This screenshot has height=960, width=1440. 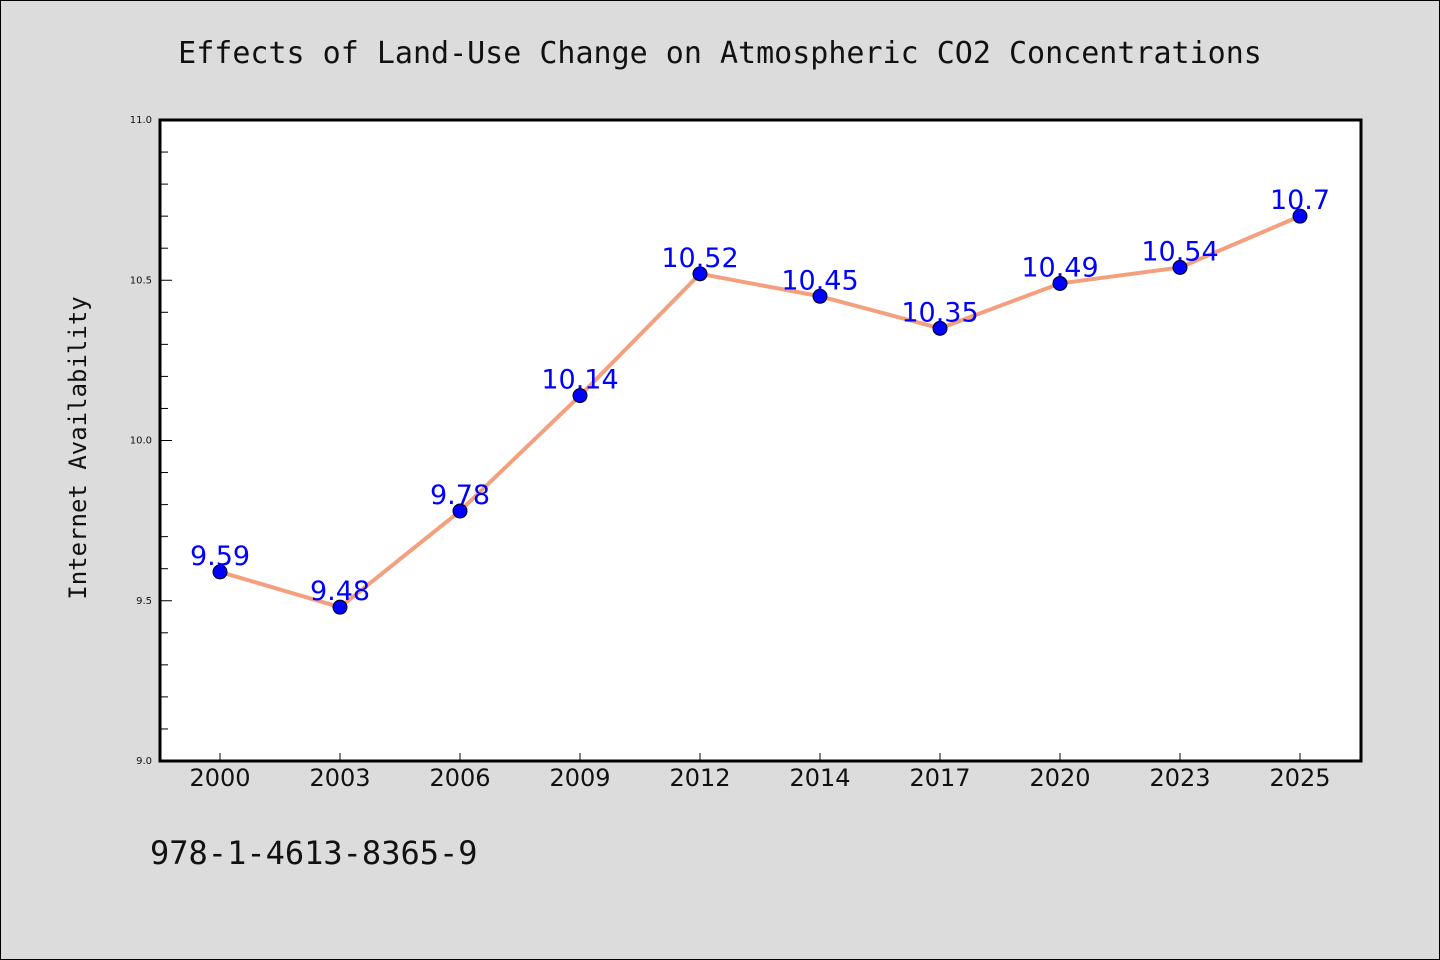 What do you see at coordinates (939, 778) in the screenshot?
I see `x-tick-label: 2017` at bounding box center [939, 778].